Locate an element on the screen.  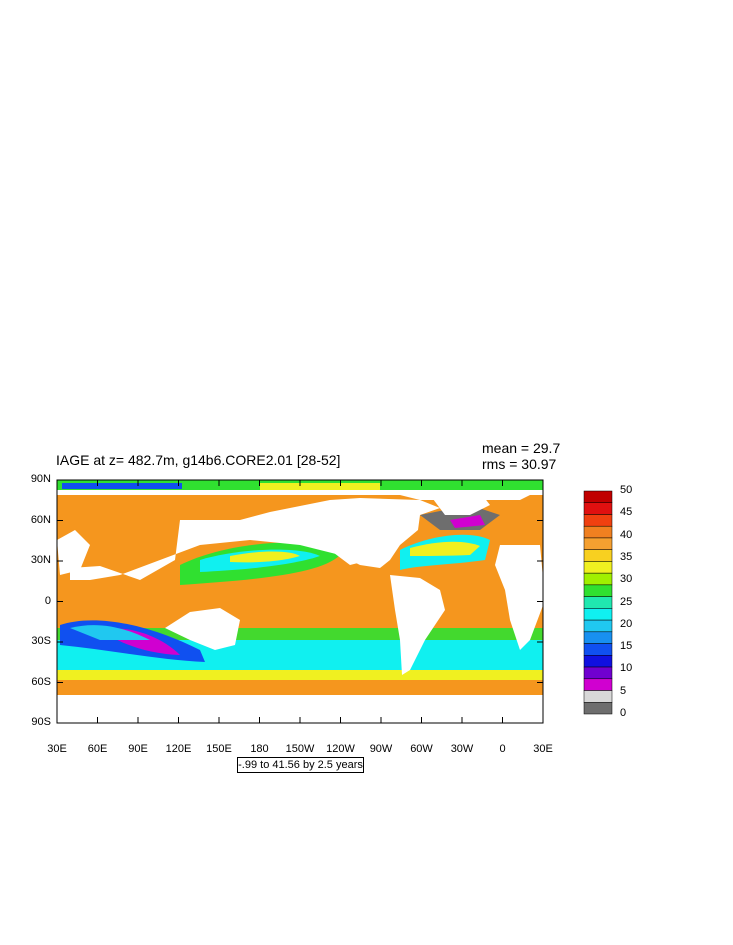
lon-label: 30W is located at coordinates (462, 749).